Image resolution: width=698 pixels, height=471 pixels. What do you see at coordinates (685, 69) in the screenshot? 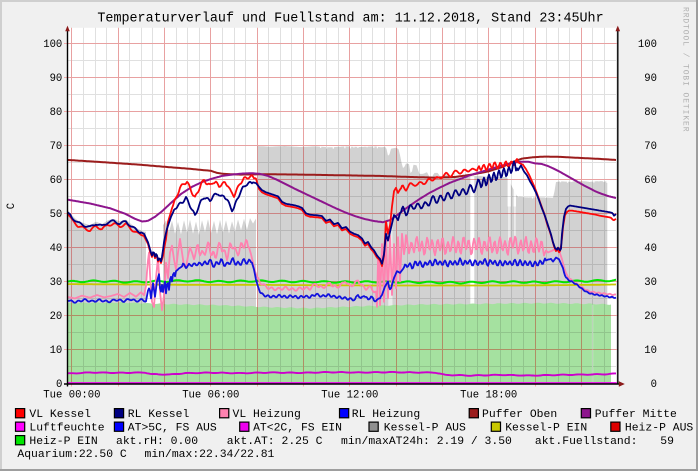
I see `svg-text: RRDTOOL / TOBI OETIKER` at bounding box center [685, 69].